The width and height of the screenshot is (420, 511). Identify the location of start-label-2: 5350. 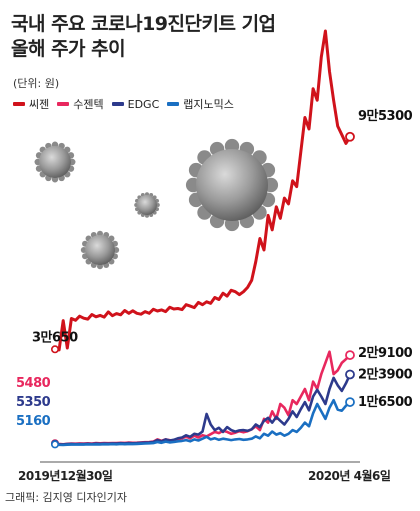
(33, 402).